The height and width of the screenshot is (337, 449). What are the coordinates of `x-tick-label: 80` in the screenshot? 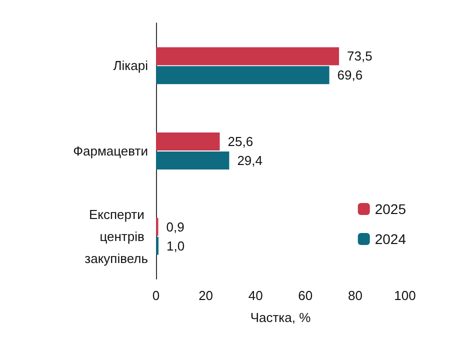 It's located at (355, 295).